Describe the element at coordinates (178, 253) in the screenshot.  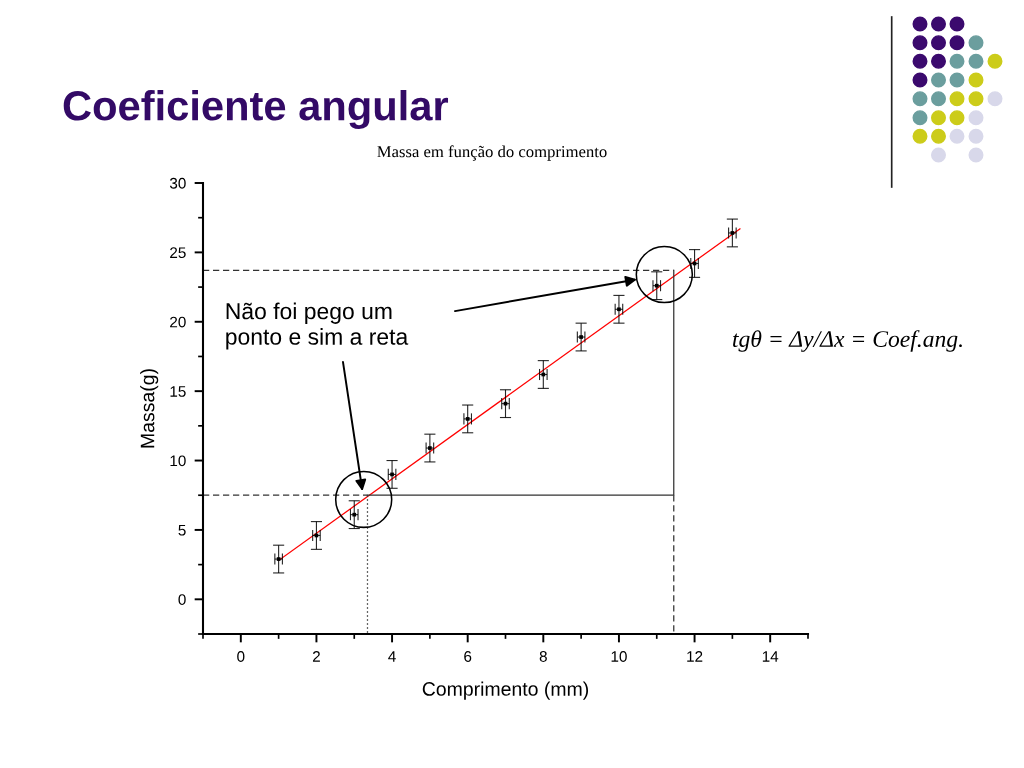
I see `y-tick-label: 25` at that location.